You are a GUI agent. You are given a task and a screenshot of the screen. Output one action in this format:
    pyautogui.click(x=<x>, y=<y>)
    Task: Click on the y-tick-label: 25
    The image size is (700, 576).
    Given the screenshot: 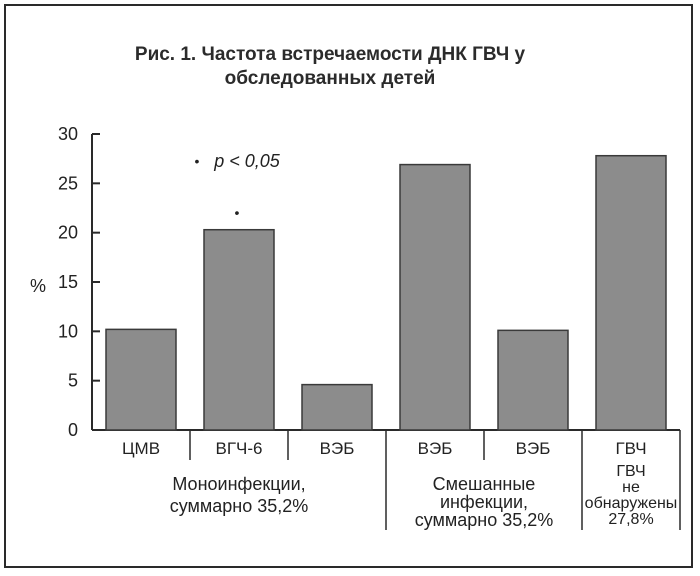 What is the action you would take?
    pyautogui.click(x=68, y=183)
    